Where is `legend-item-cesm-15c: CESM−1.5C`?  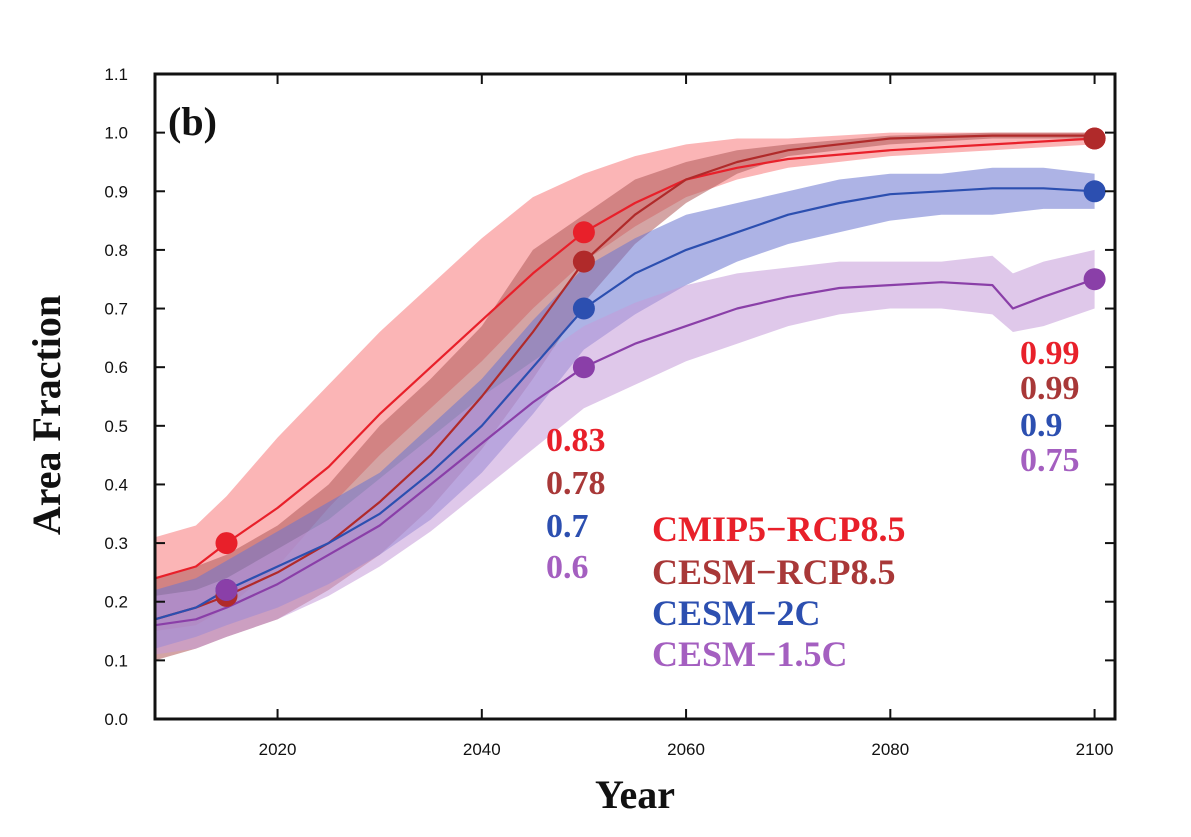
legend-item-cesm-15c: CESM−1.5C is located at coordinates (750, 654).